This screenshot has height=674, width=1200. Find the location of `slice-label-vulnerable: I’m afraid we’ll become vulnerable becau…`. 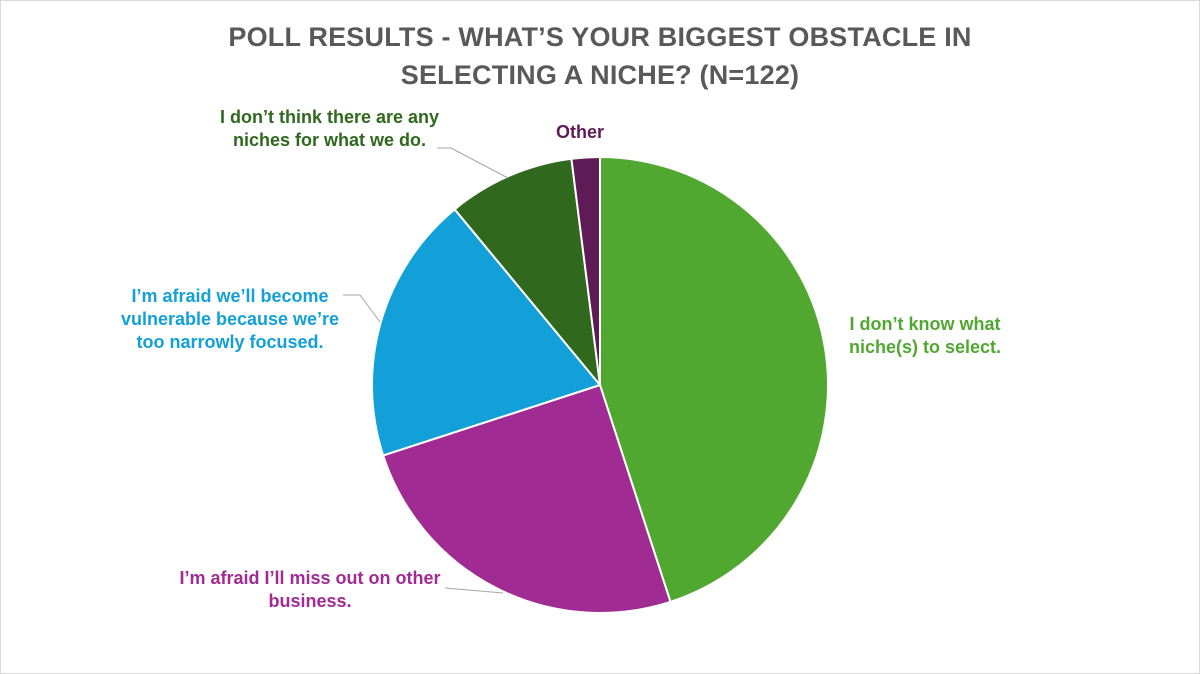

slice-label-vulnerable: I’m afraid we’ll become vulnerable becau… is located at coordinates (230, 319).